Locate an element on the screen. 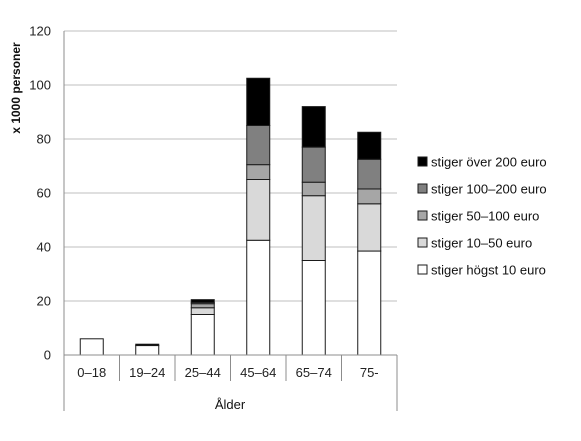 This screenshot has height=441, width=581. y-tick-labels: 0 20 40 60 80 100 120 is located at coordinates (40, 193).